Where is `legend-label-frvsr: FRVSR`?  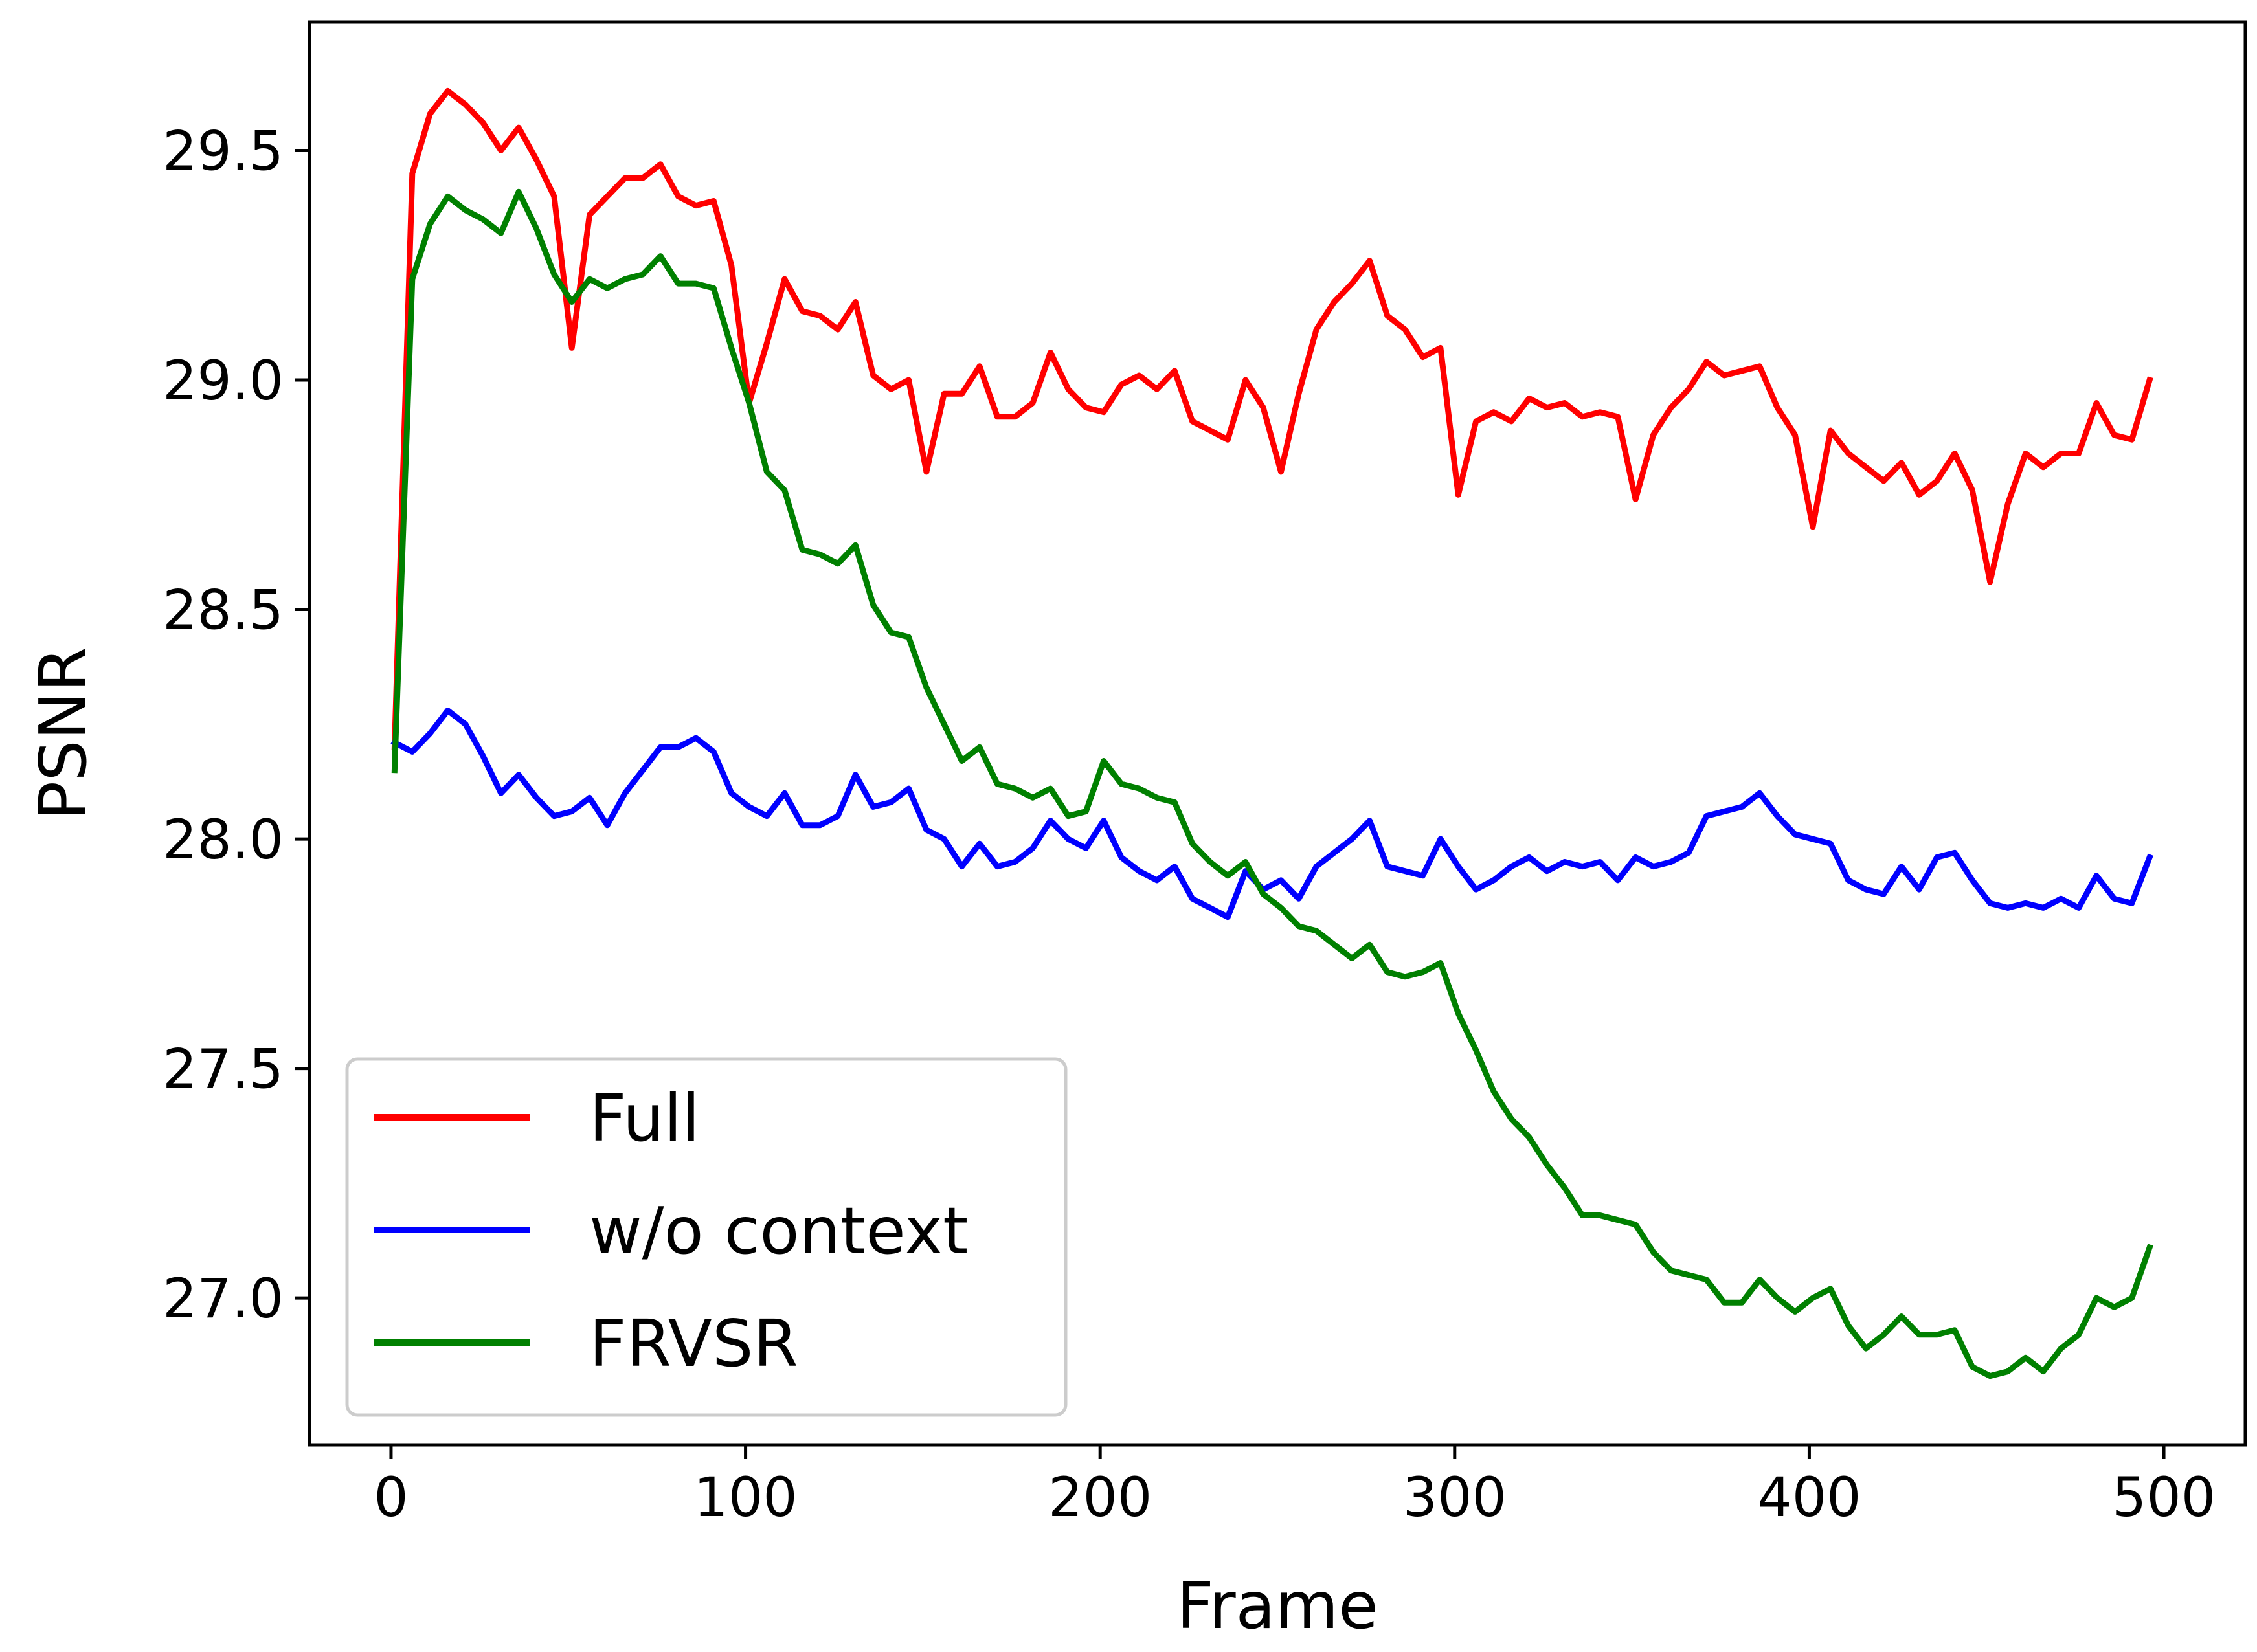 legend-label-frvsr: FRVSR is located at coordinates (693, 1343).